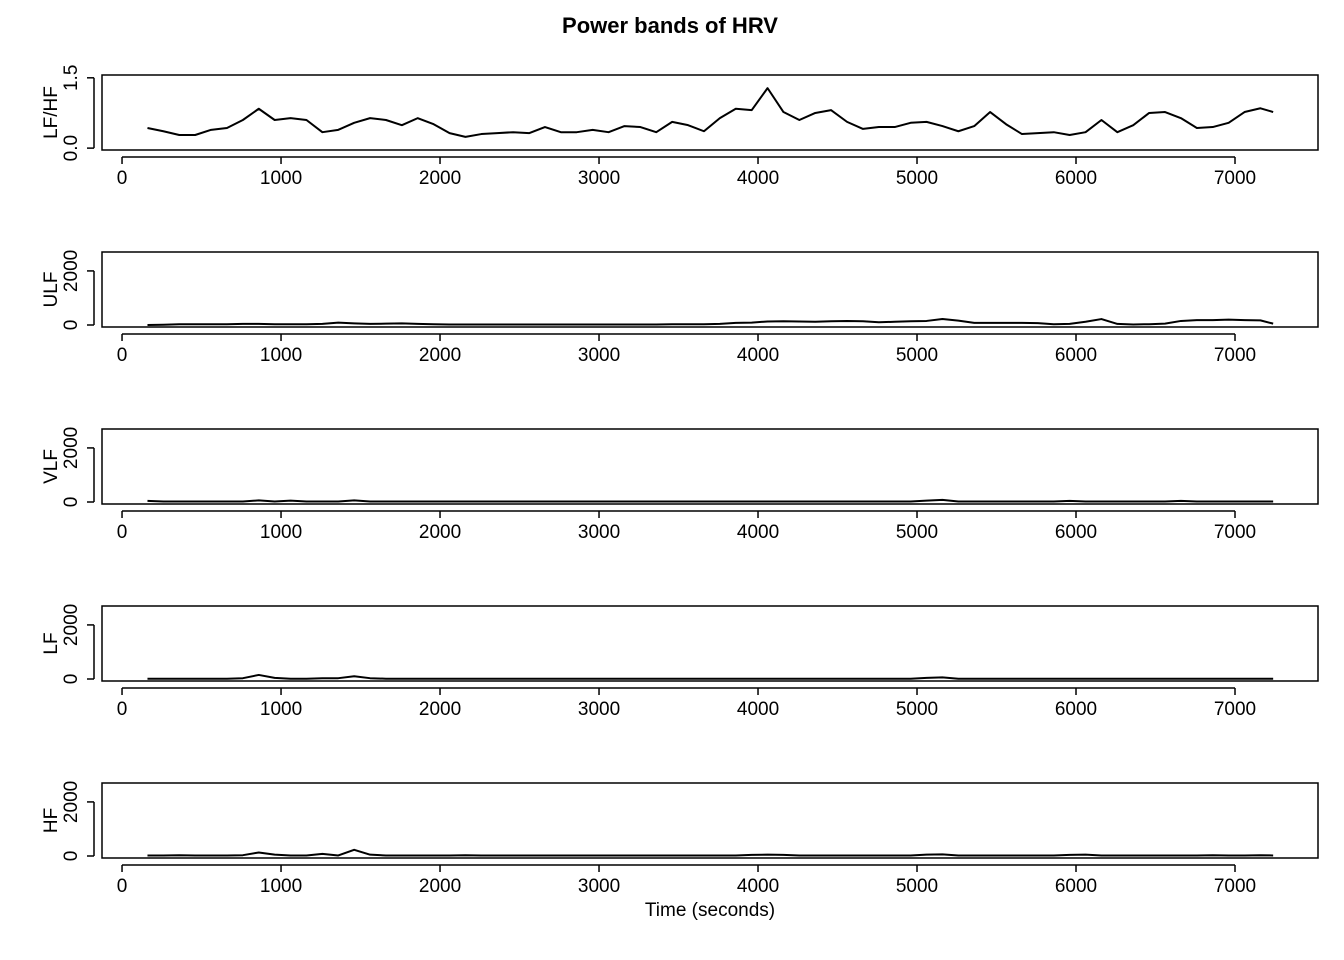  Describe the element at coordinates (670, 25) in the screenshot. I see `figure-title: Power bands of HRV` at that location.